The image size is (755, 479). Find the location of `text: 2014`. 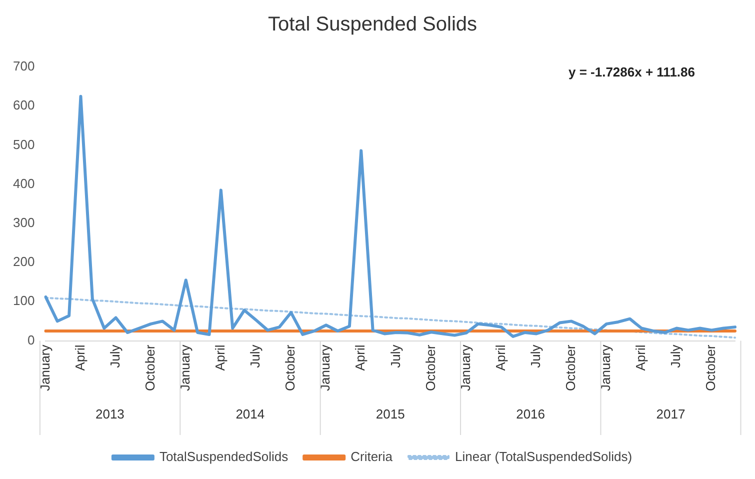

text: 2014 is located at coordinates (250, 414).